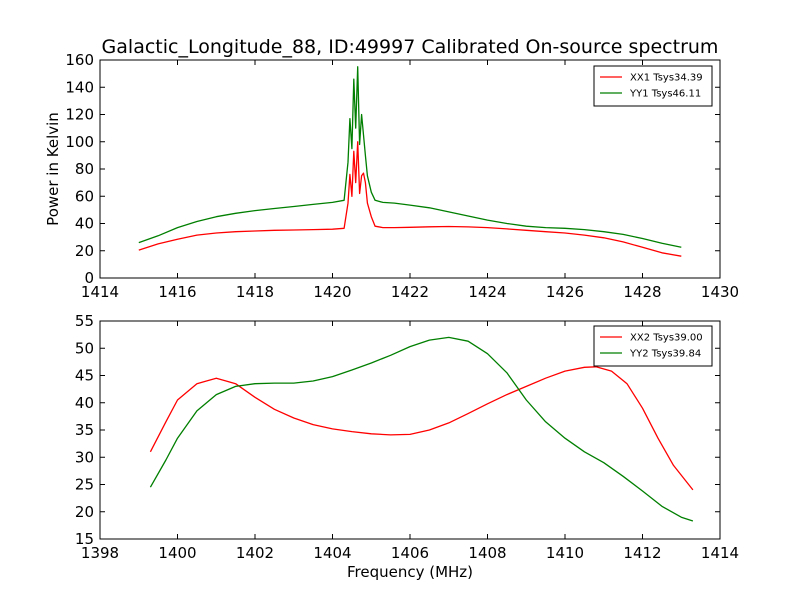 This screenshot has height=600, width=800. I want to click on y-tick-label: 60, so click(84, 196).